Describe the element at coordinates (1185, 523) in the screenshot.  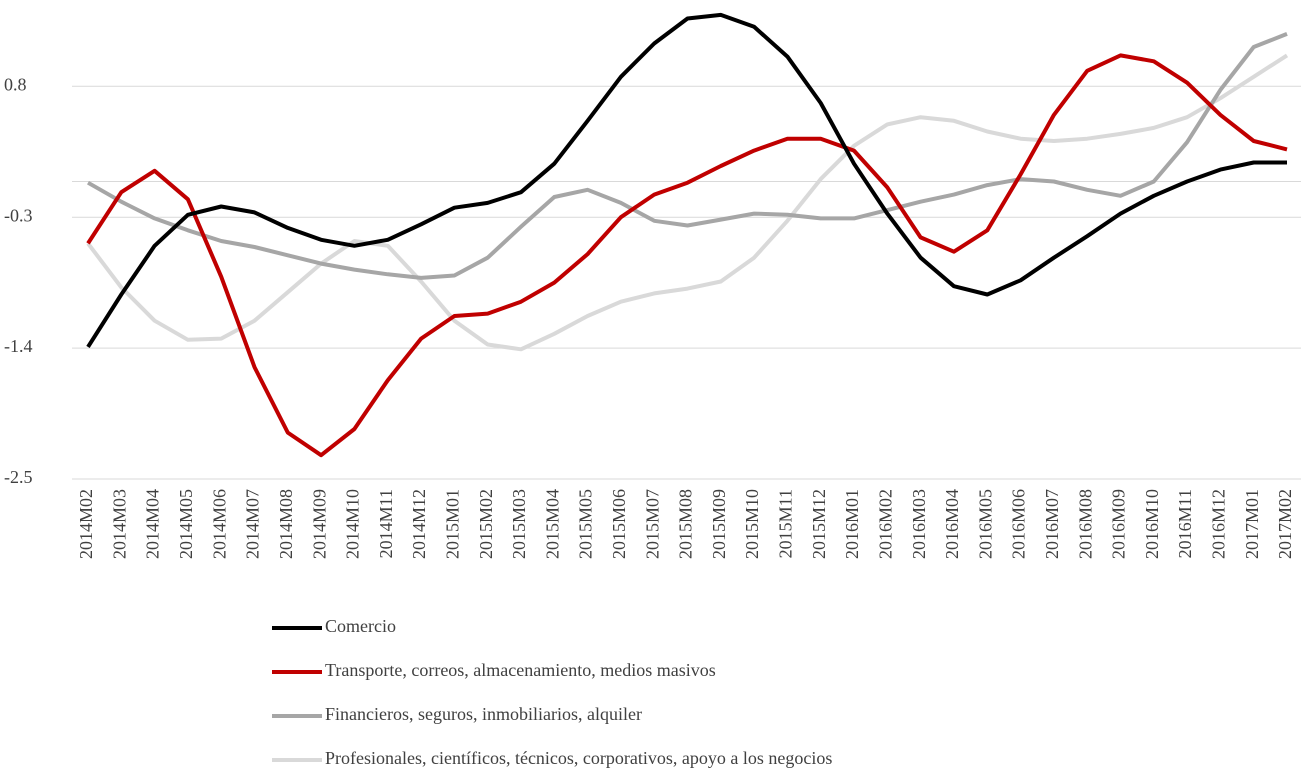
I see `x-tick-label: 2016M11` at that location.